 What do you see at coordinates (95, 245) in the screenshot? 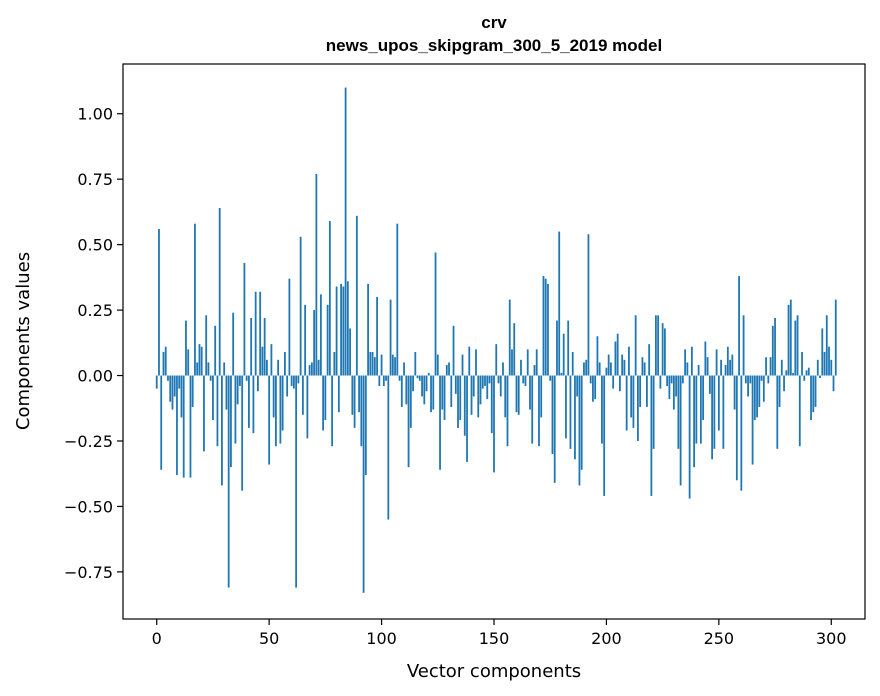
I see `y-tick-label: 0.50` at bounding box center [95, 245].